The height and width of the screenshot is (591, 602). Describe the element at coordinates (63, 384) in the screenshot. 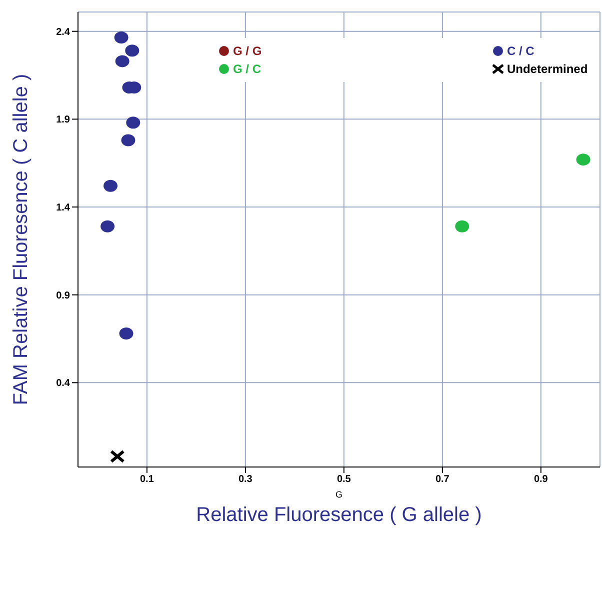

I see `y-tick-label: 0.4` at that location.